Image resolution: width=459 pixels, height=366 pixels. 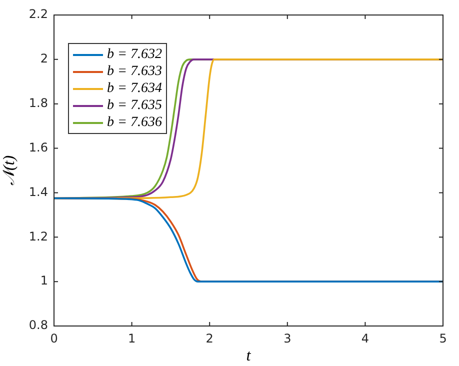 I want to click on legend-label: b = 7.634, so click(x=134, y=88).